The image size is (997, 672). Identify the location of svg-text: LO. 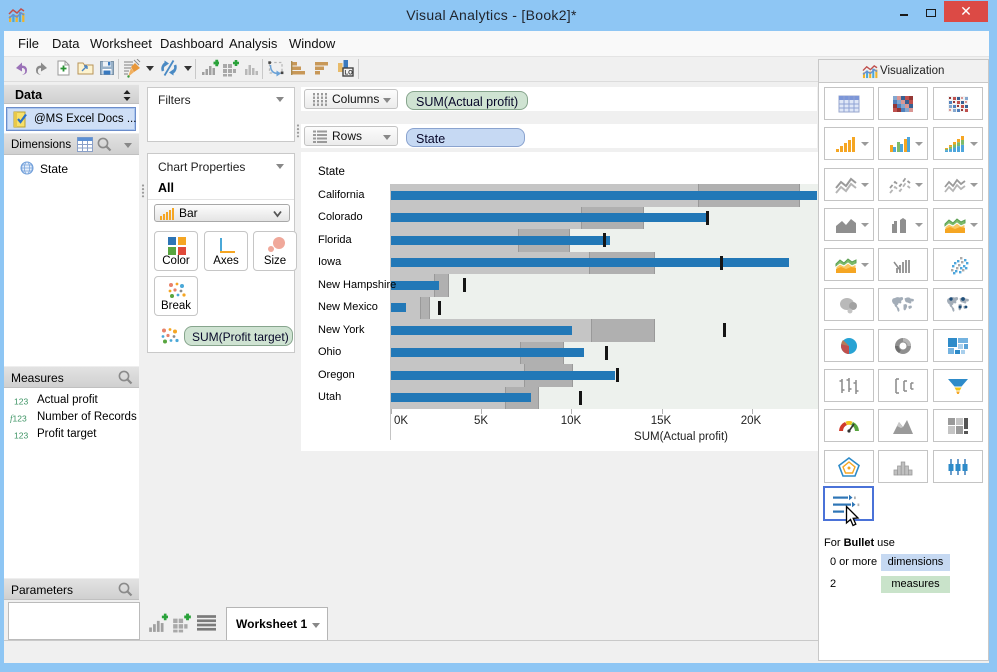
(349, 74).